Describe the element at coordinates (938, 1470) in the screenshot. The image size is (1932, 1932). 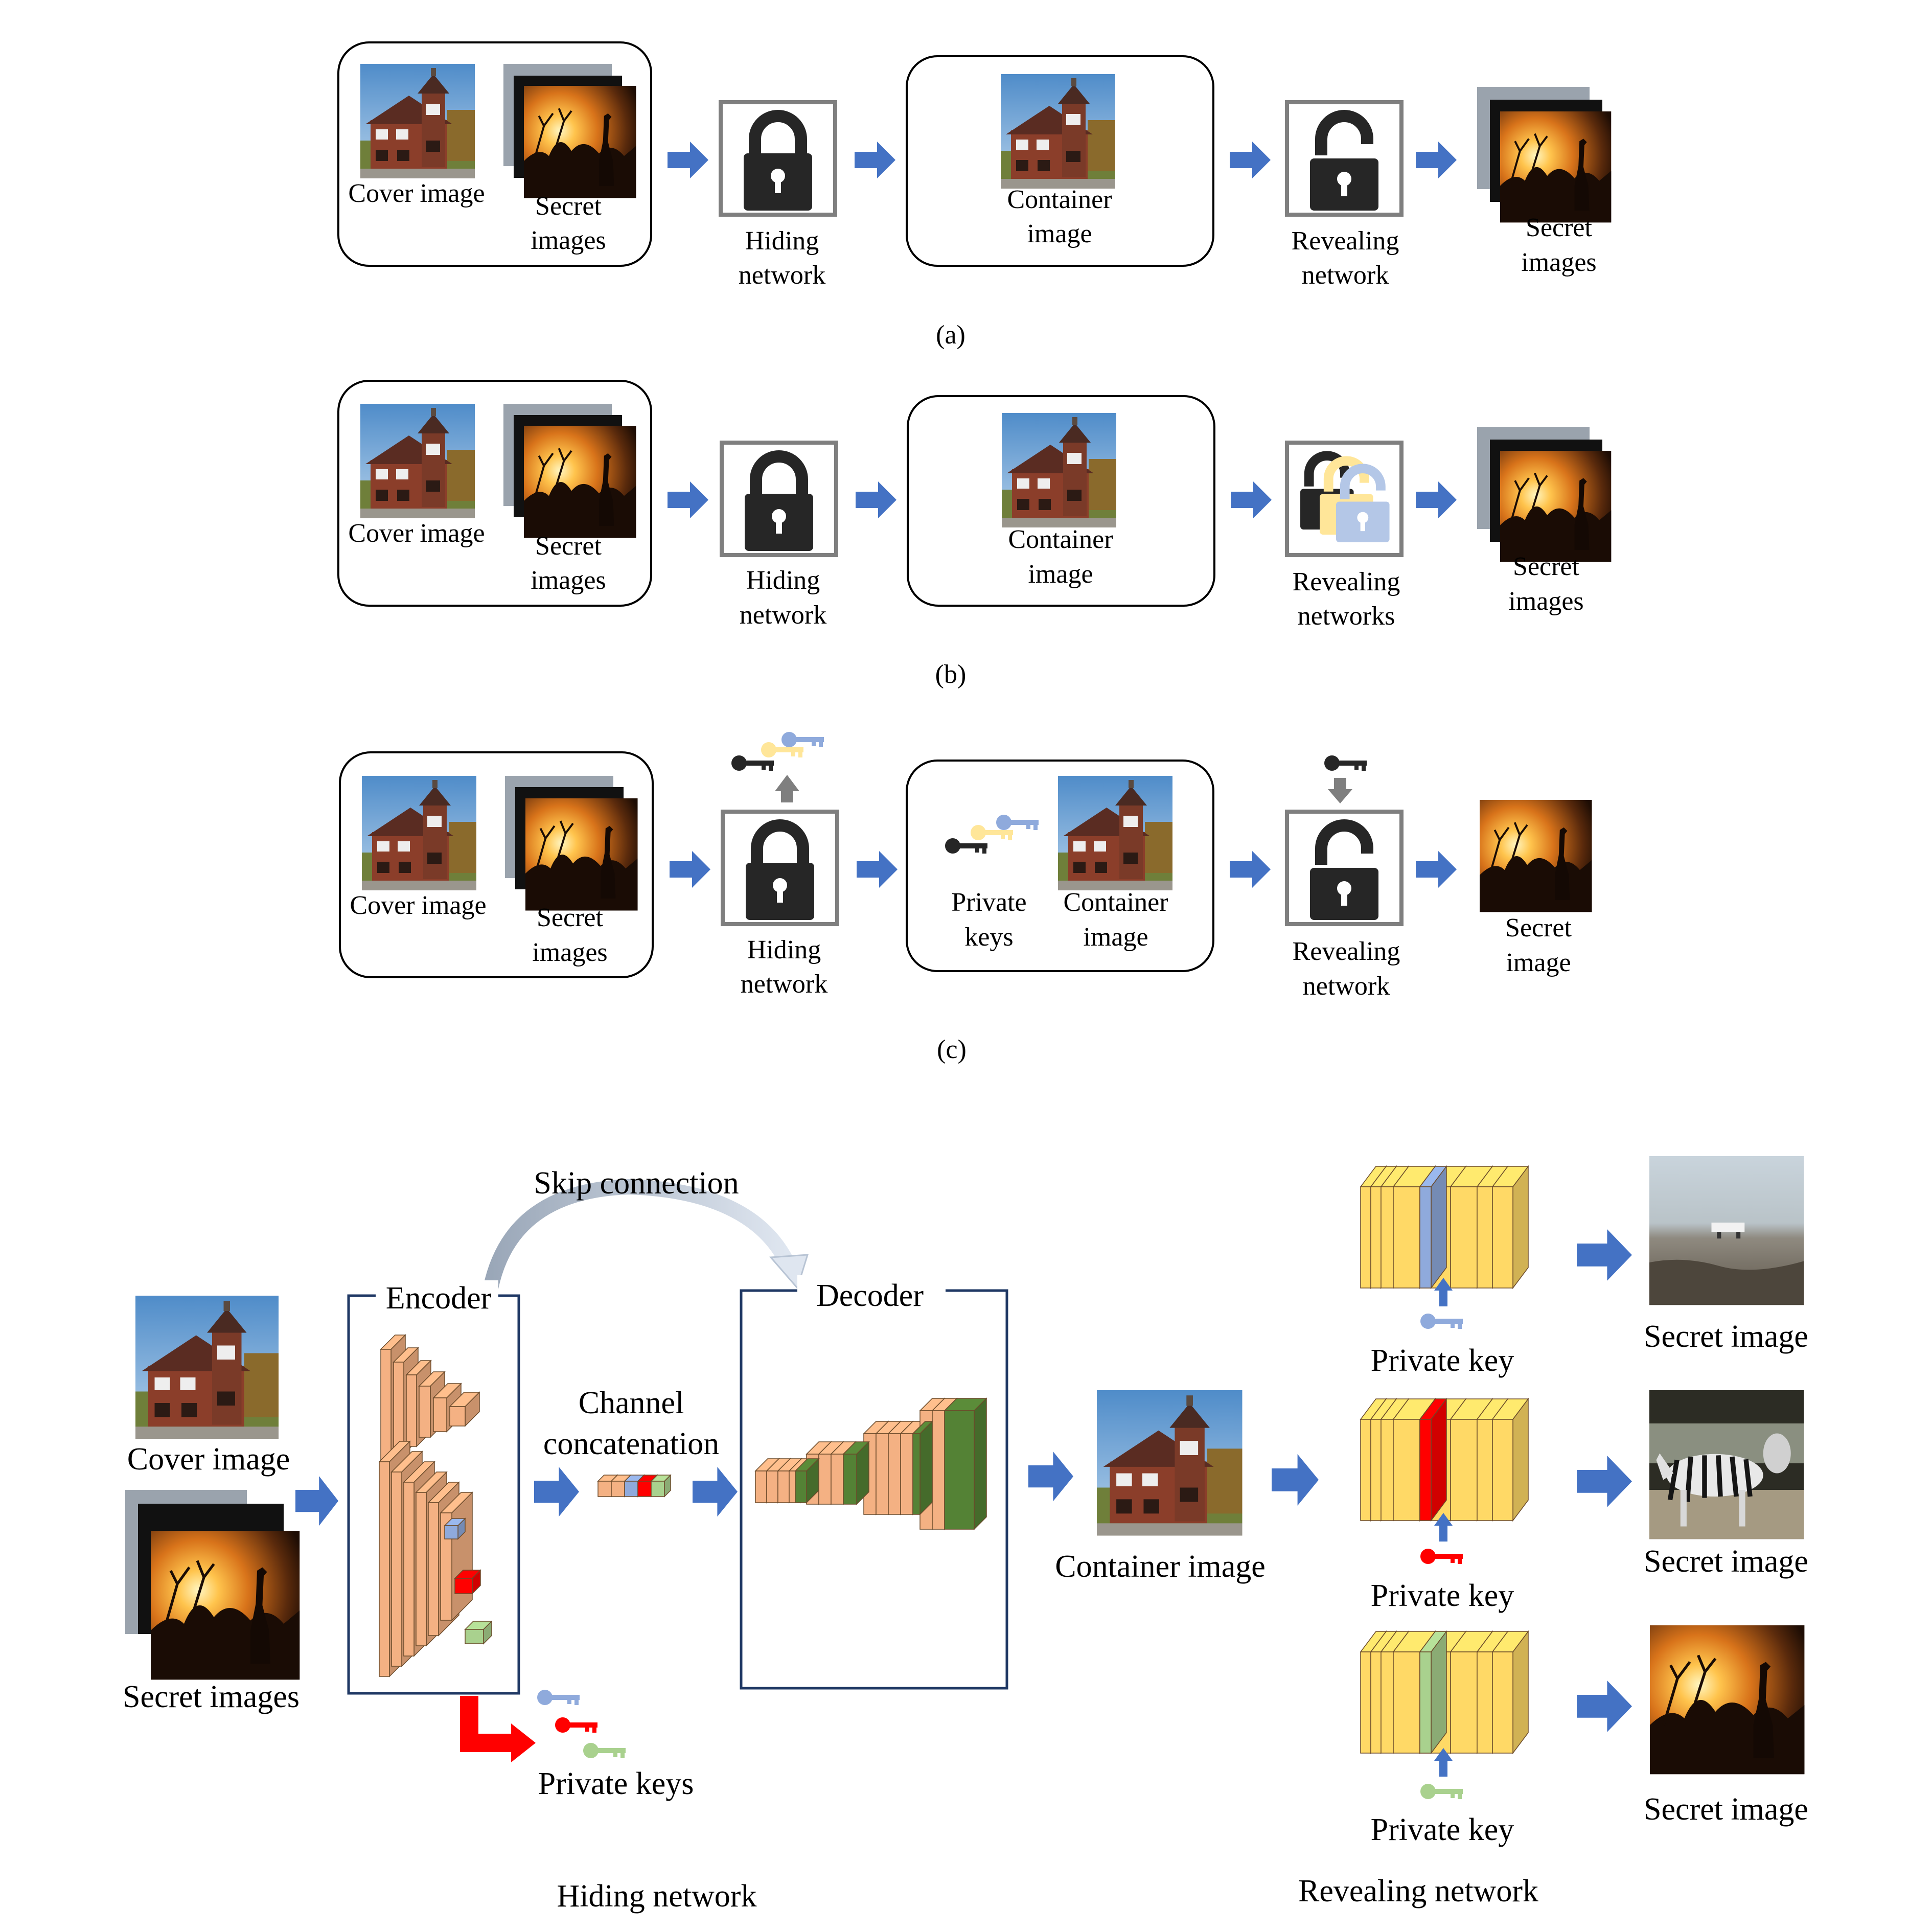
I see `dec-slab-12-front` at that location.